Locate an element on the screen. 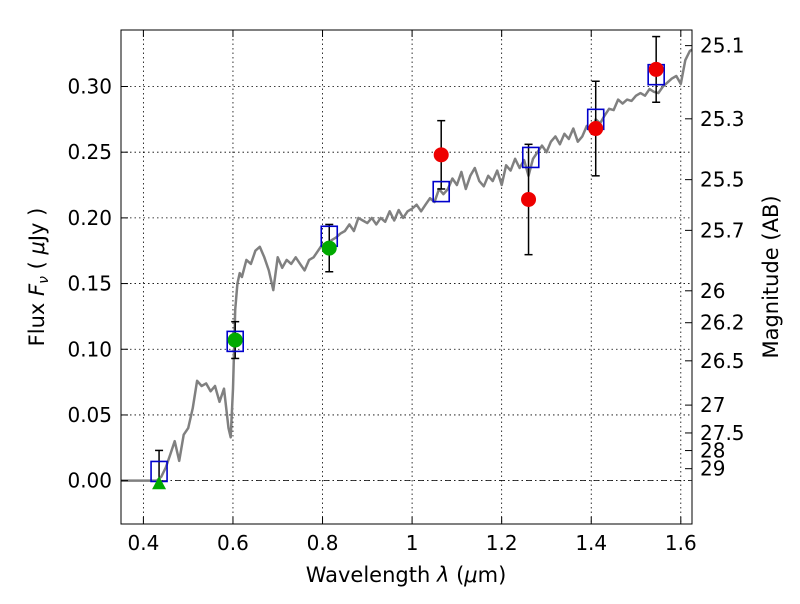 Image resolution: width=800 pixels, height=604 pixels. magnitude-tick-label: 26.2 is located at coordinates (722, 323).